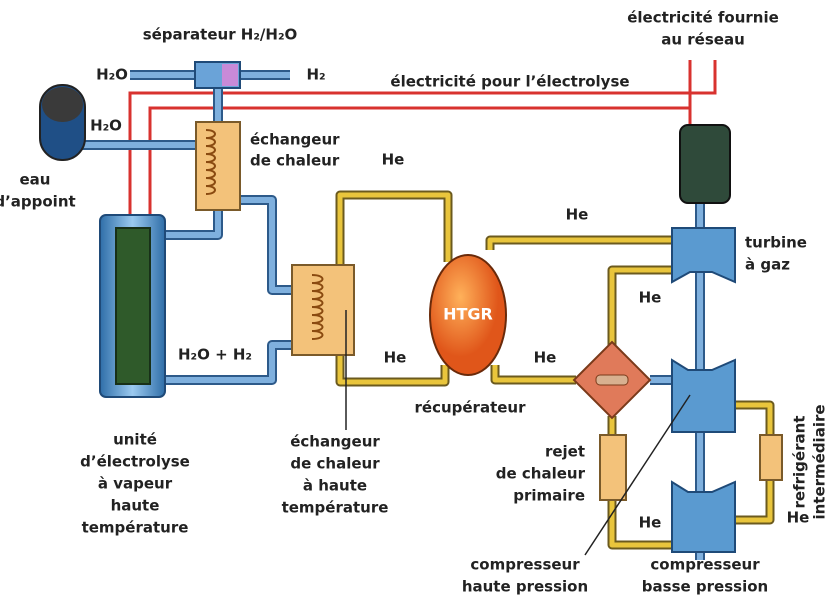 This screenshot has width=833, height=598. I want to click on label: électricité pour l’électrolyse, so click(509, 82).